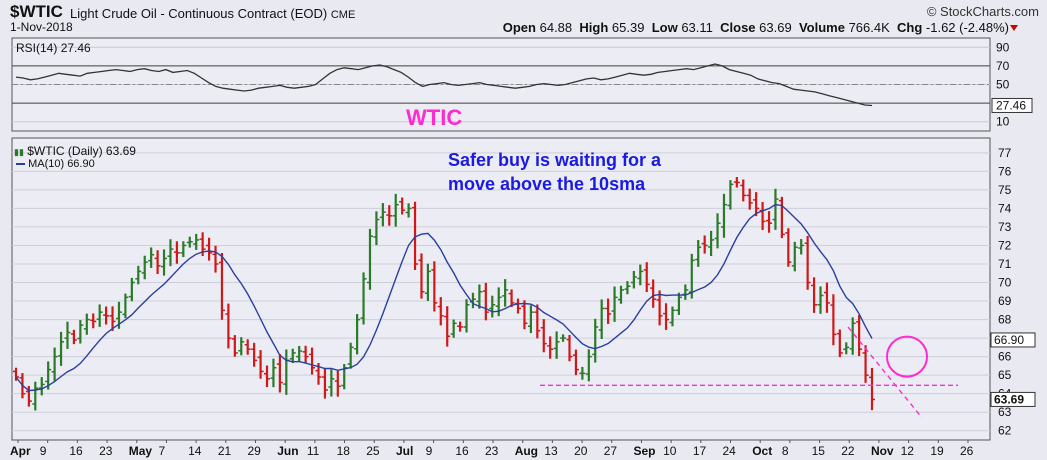 This screenshot has height=460, width=1047. Describe the element at coordinates (908, 451) in the screenshot. I see `x-tick-label: 12` at that location.